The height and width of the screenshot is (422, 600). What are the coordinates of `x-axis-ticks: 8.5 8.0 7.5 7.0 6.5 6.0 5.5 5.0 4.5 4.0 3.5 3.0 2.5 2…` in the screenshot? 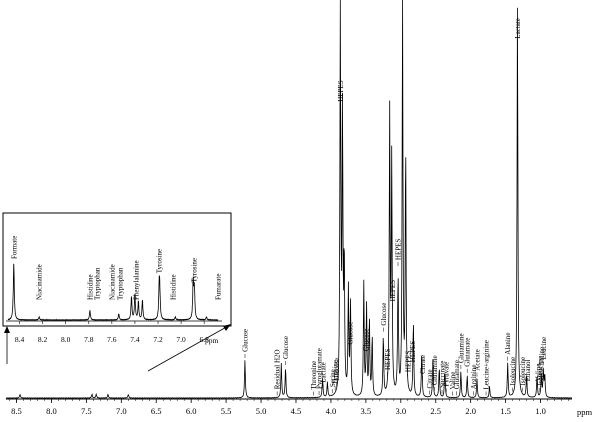 It's located at (289, 407).